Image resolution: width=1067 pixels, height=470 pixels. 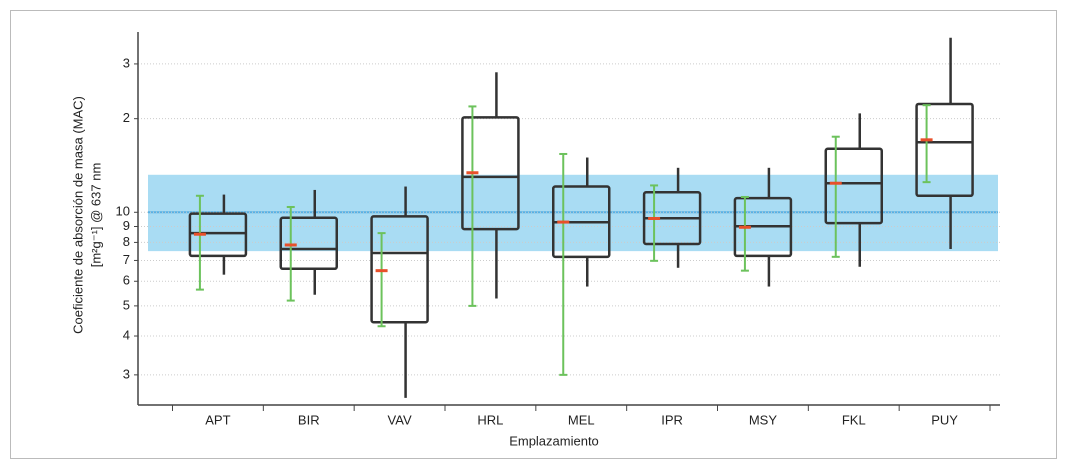 What do you see at coordinates (854, 419) in the screenshot?
I see `x-tick-label: FKL` at bounding box center [854, 419].